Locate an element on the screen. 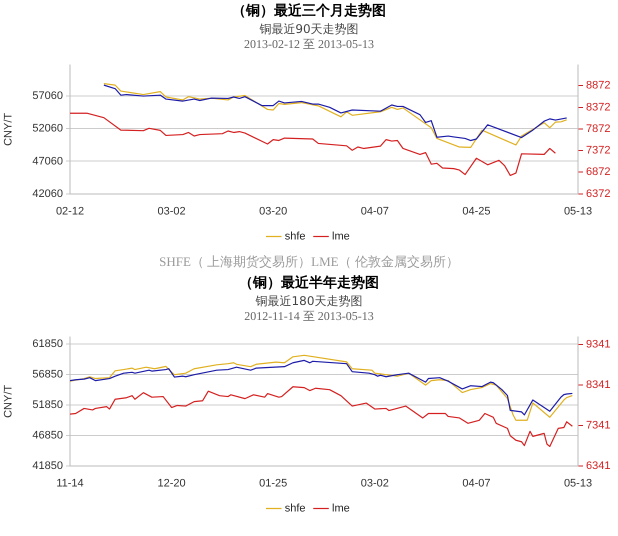  x-tick-label: 01-25 is located at coordinates (273, 483).